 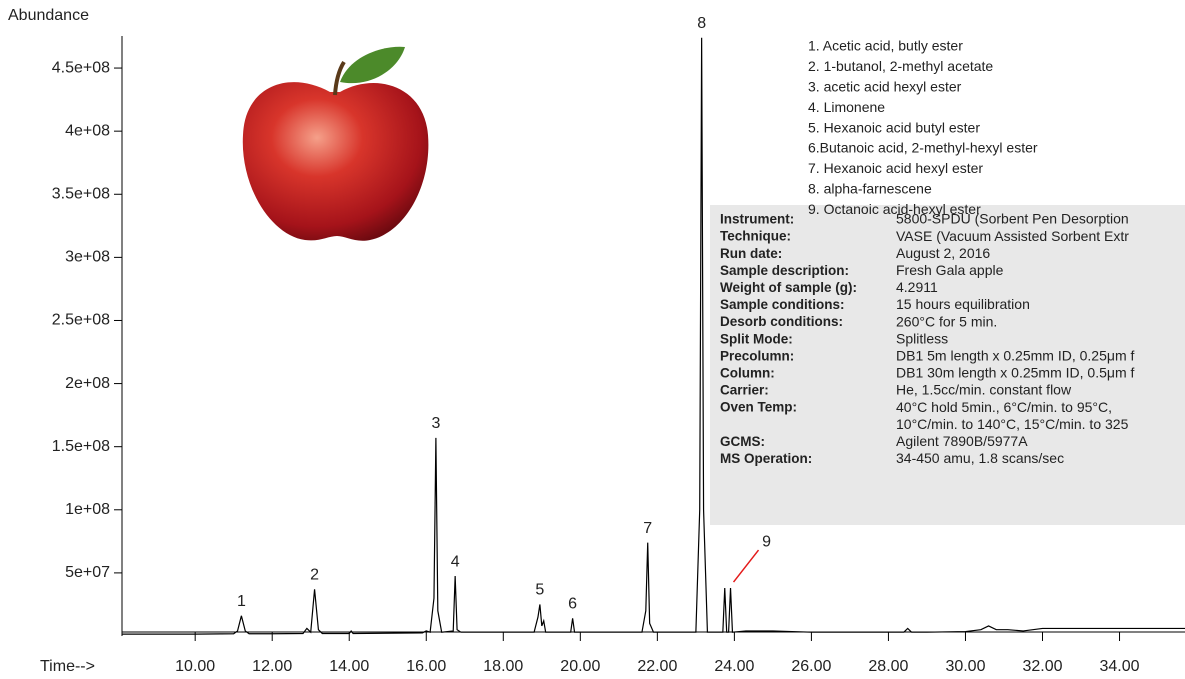 What do you see at coordinates (539, 590) in the screenshot?
I see `peak-label: 5` at bounding box center [539, 590].